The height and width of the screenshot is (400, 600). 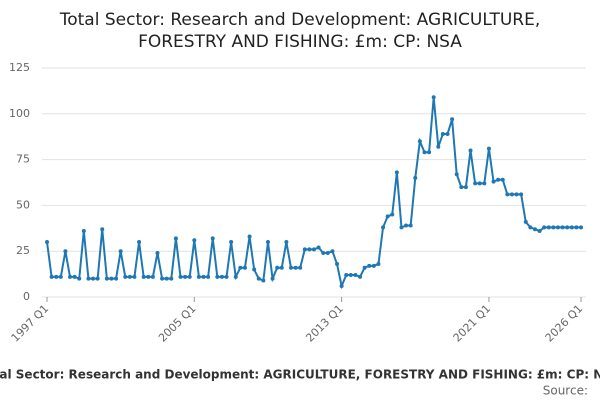 I want to click on y-tick-label: 75, so click(x=23, y=159).